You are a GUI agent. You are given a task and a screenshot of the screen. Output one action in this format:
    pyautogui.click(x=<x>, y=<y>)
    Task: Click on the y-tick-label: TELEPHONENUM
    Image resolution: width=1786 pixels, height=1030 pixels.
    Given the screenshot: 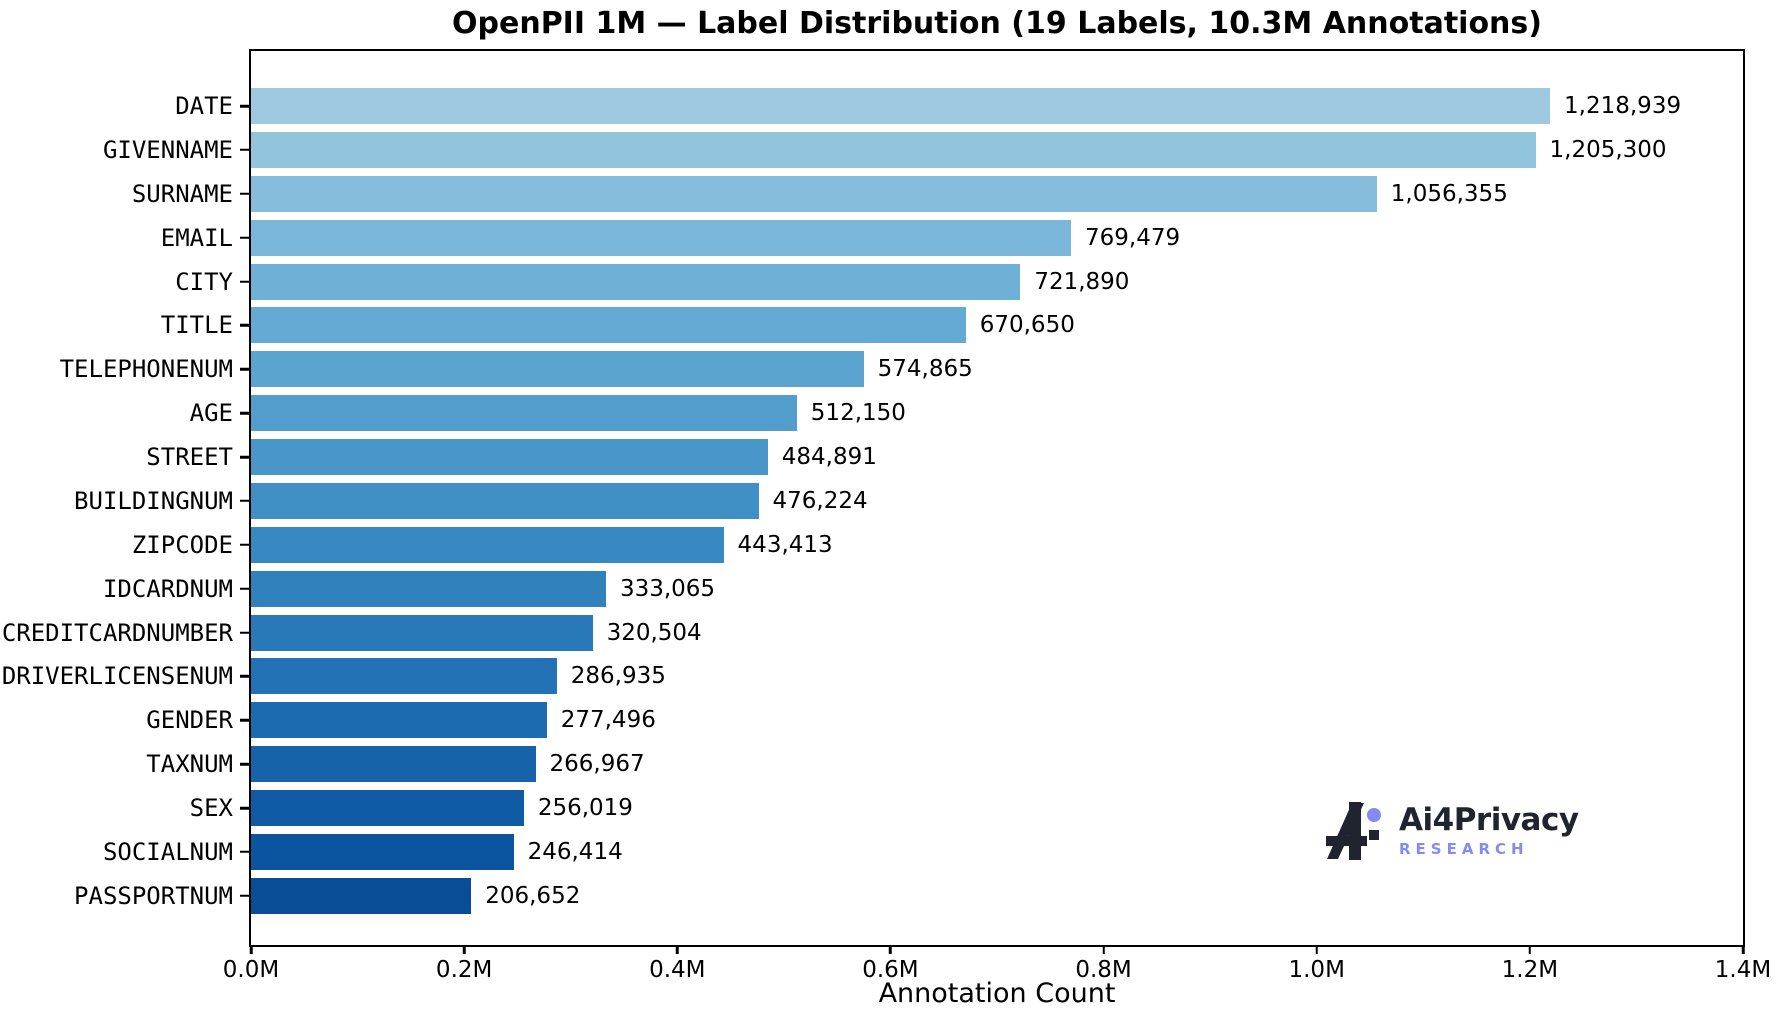 What is the action you would take?
    pyautogui.click(x=146, y=369)
    